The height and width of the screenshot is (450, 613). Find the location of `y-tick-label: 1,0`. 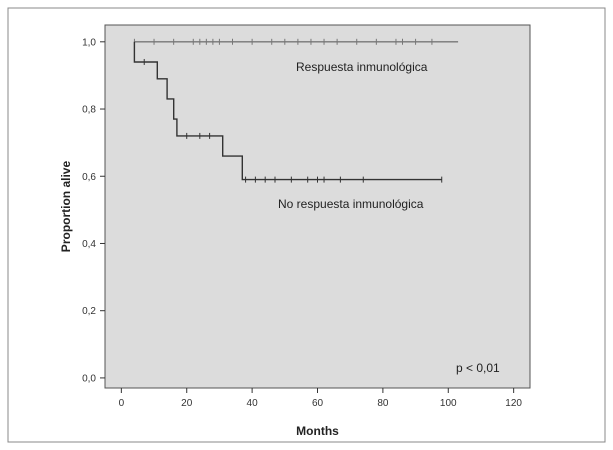

y-tick-label: 1,0 is located at coordinates (89, 42).